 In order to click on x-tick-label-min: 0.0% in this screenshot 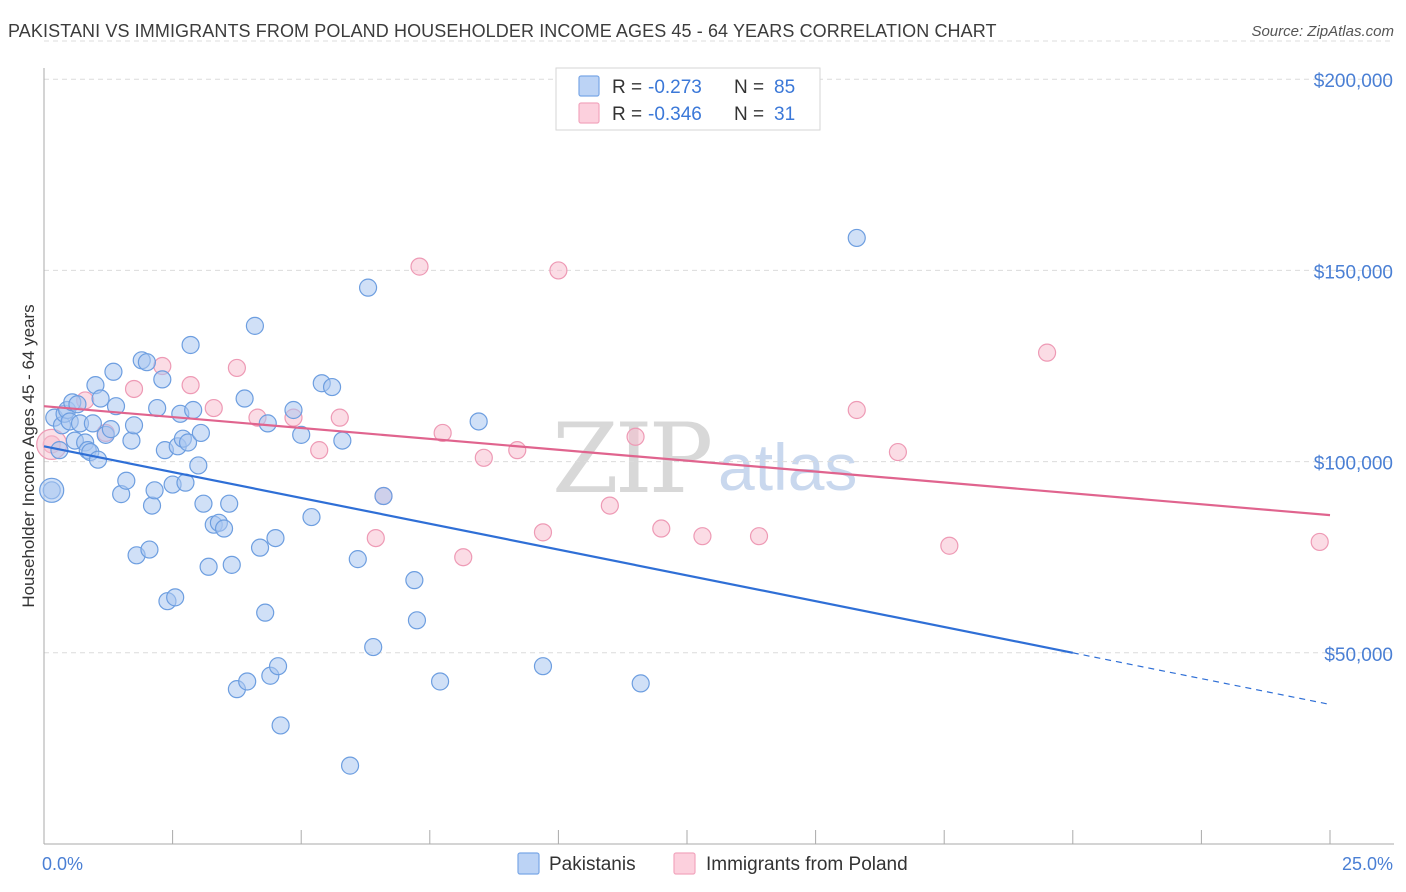, I will do `click(62, 864)`.